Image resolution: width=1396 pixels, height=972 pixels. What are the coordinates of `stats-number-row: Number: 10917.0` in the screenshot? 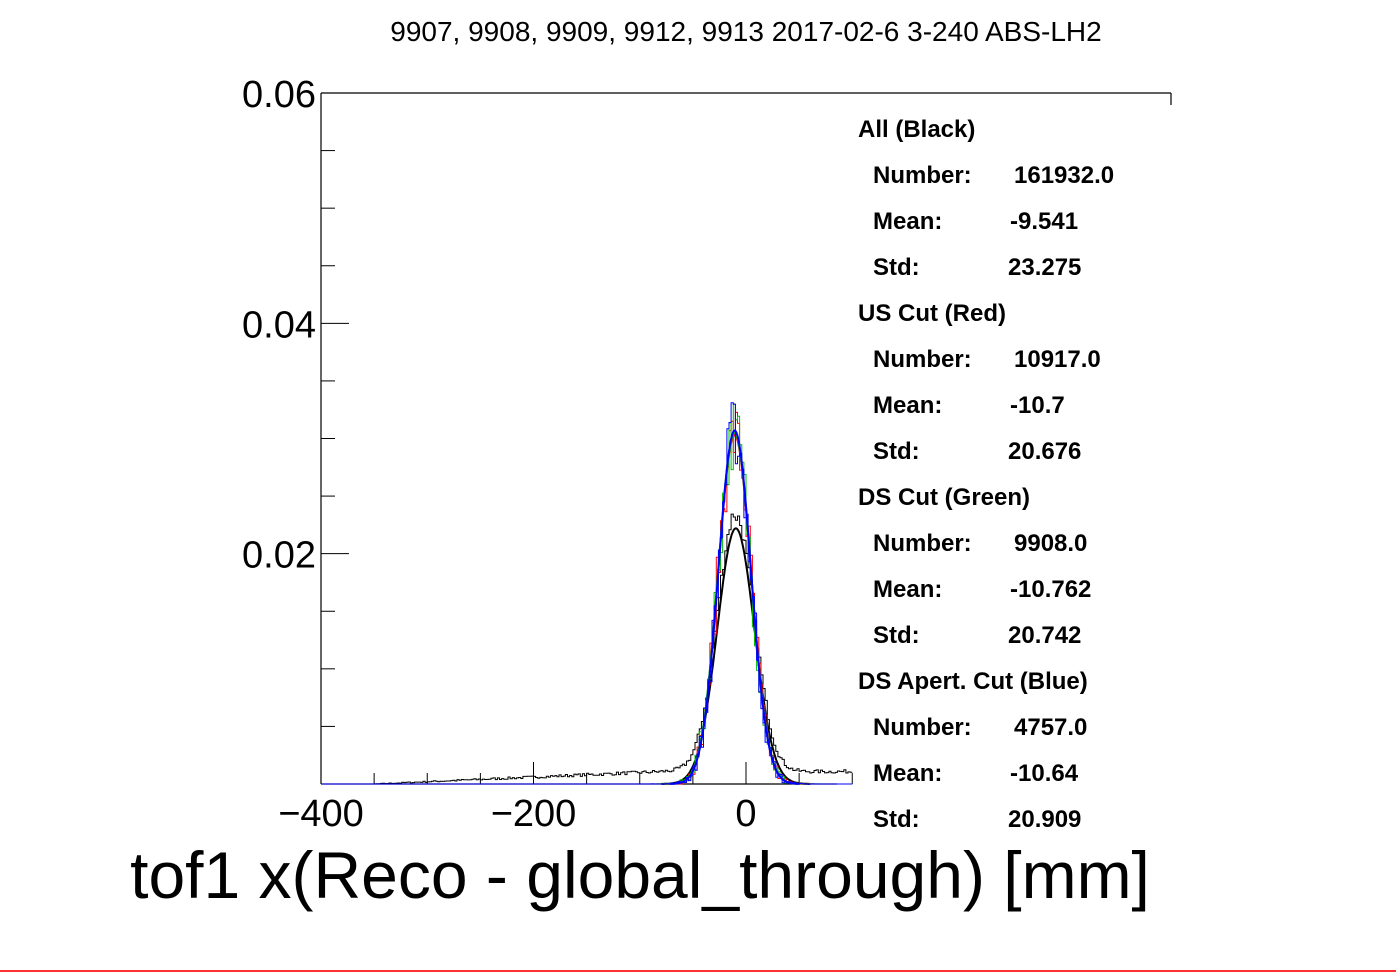 It's located at (1008, 365).